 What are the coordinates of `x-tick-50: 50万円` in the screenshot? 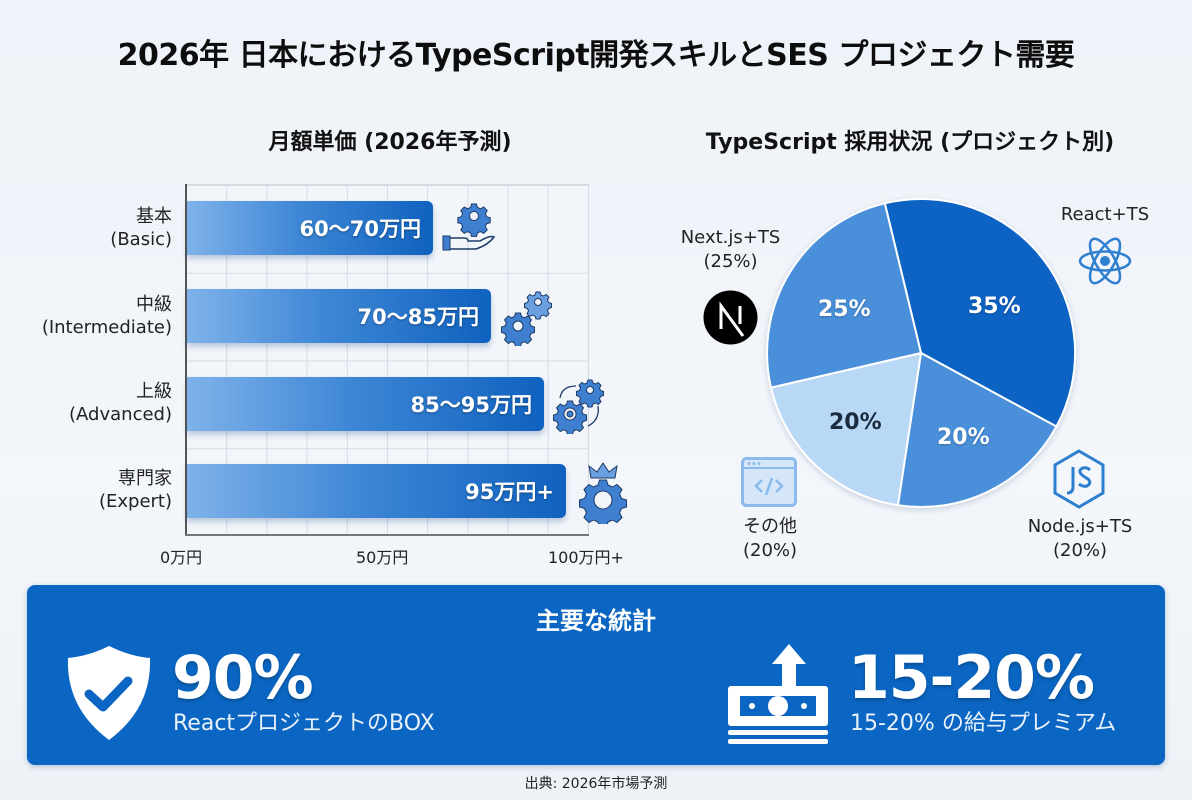 It's located at (382, 557).